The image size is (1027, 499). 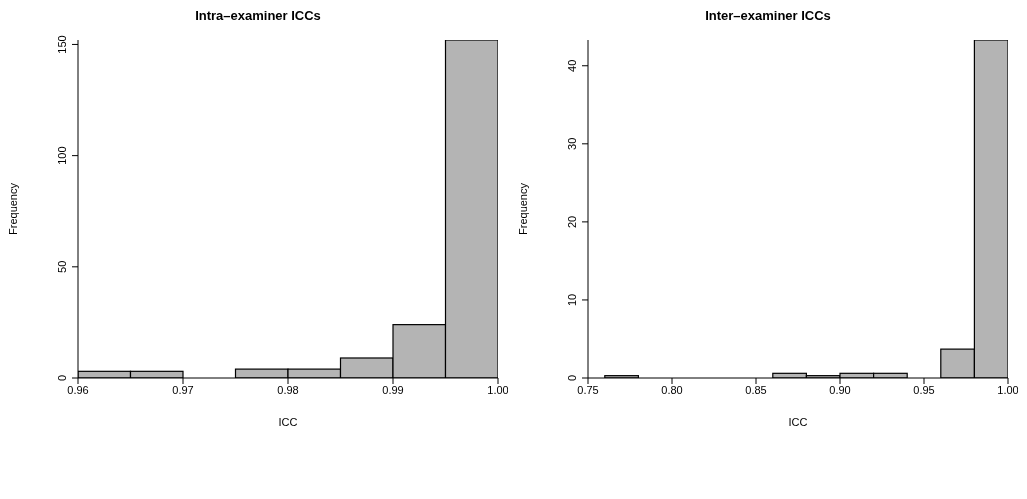 What do you see at coordinates (258, 16) in the screenshot?
I see `chart-title: Intra–examiner ICCs` at bounding box center [258, 16].